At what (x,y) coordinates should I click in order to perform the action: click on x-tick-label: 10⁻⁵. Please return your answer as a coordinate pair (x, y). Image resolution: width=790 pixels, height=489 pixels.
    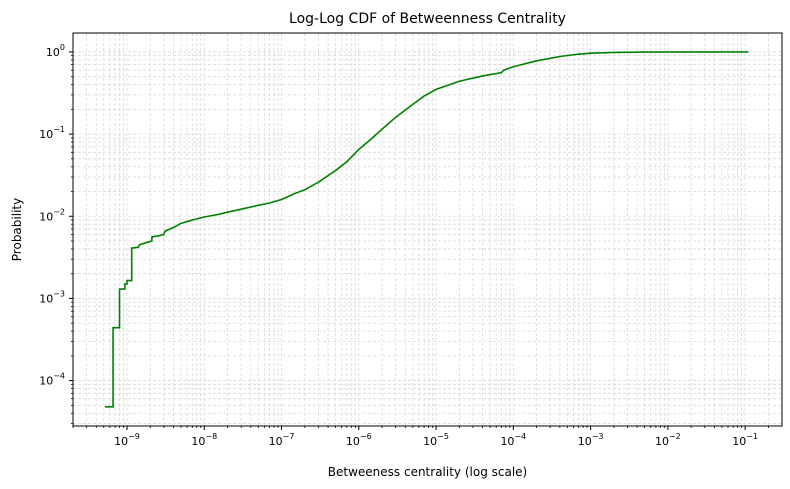
    Looking at the image, I should click on (436, 440).